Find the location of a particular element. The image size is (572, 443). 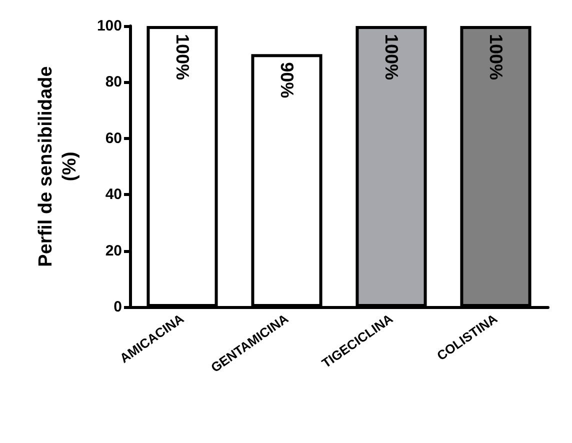

y-tick-label: 20 is located at coordinates (113, 251).